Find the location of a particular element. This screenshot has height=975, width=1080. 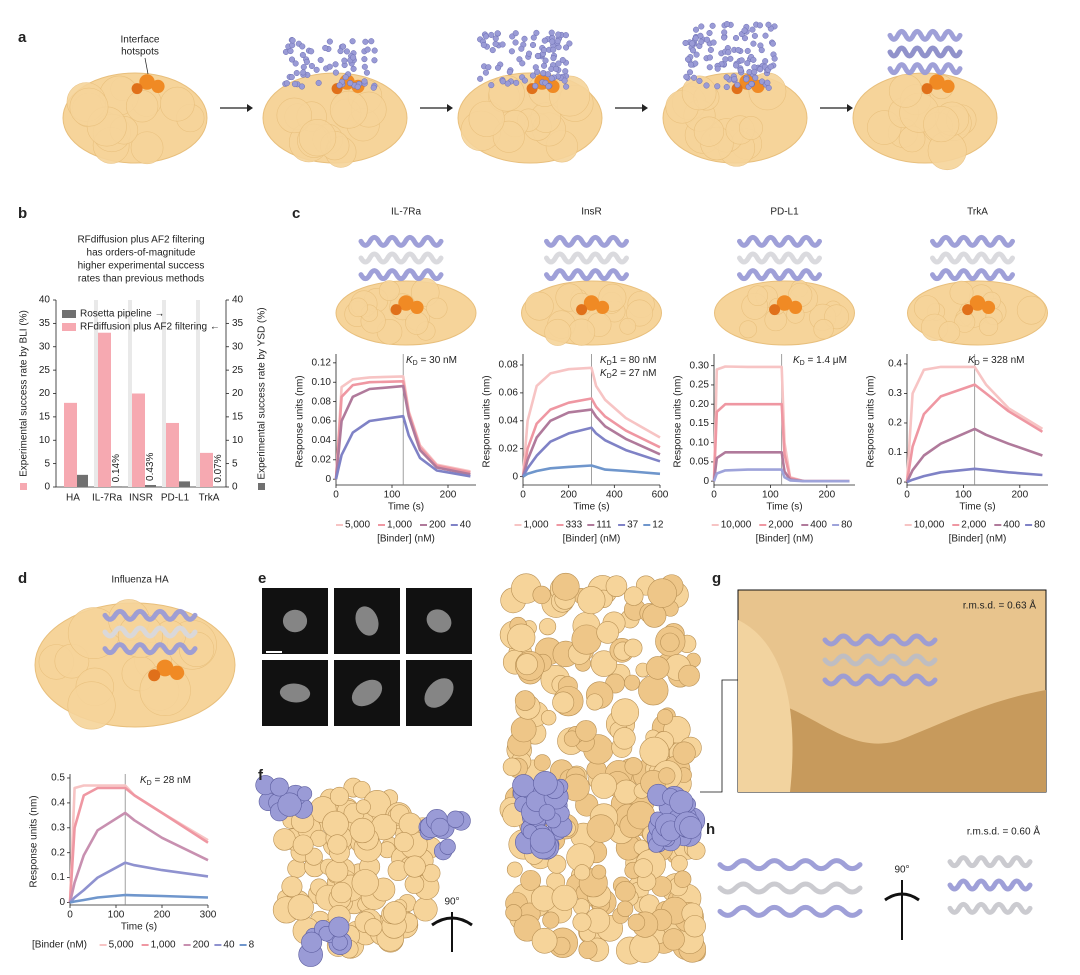

y-tick-label: 0.02 is located at coordinates (322, 459).